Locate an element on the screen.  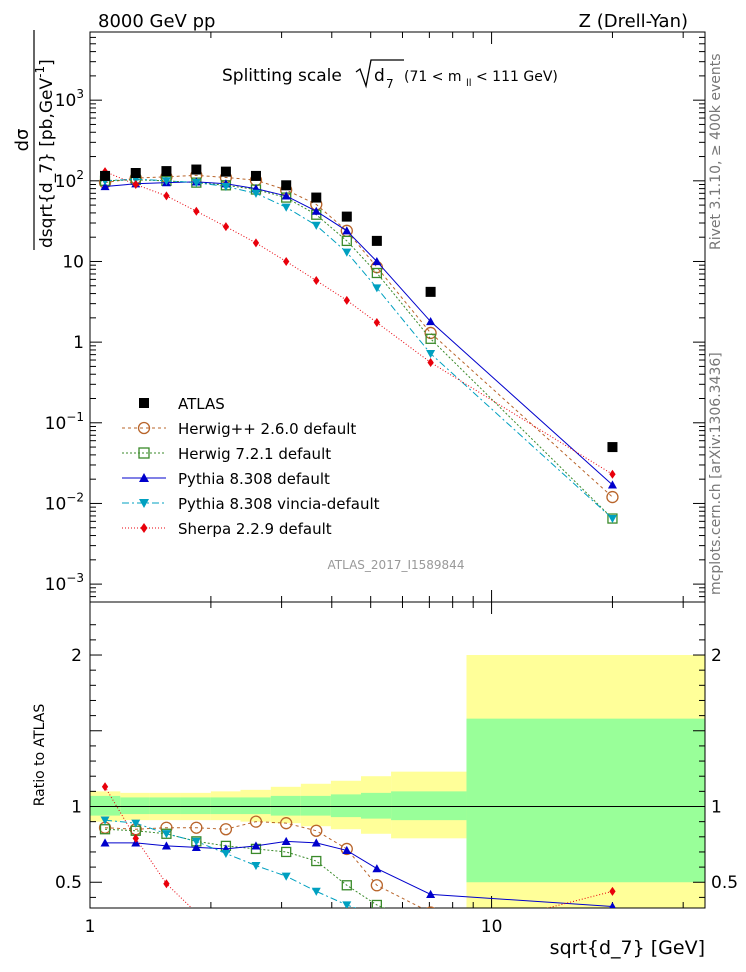
ratio-y-tick-label-right: 2 is located at coordinates (716, 656).